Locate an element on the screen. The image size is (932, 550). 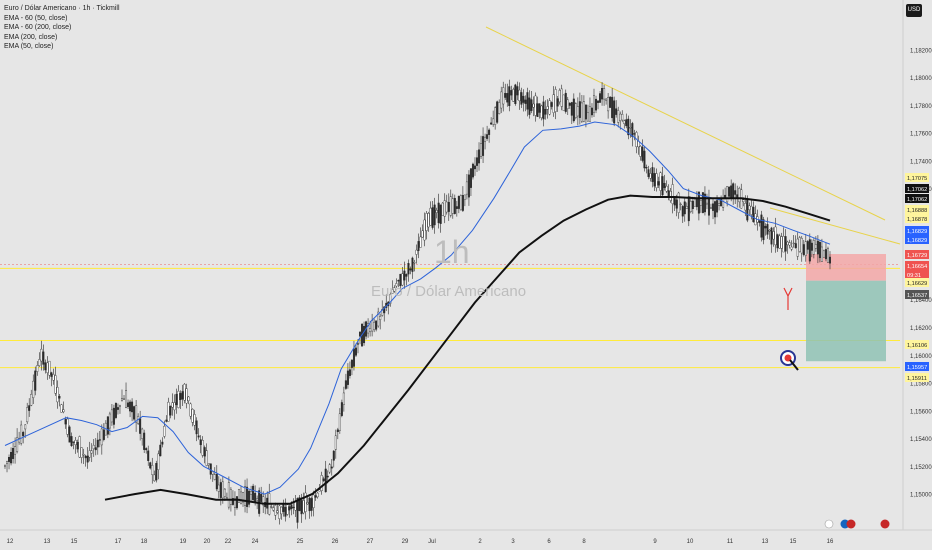
x-tick-label: 18 is located at coordinates (144, 542).